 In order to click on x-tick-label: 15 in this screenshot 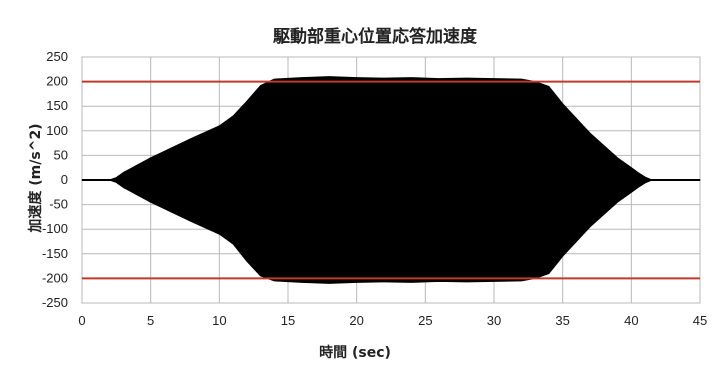, I will do `click(288, 320)`.